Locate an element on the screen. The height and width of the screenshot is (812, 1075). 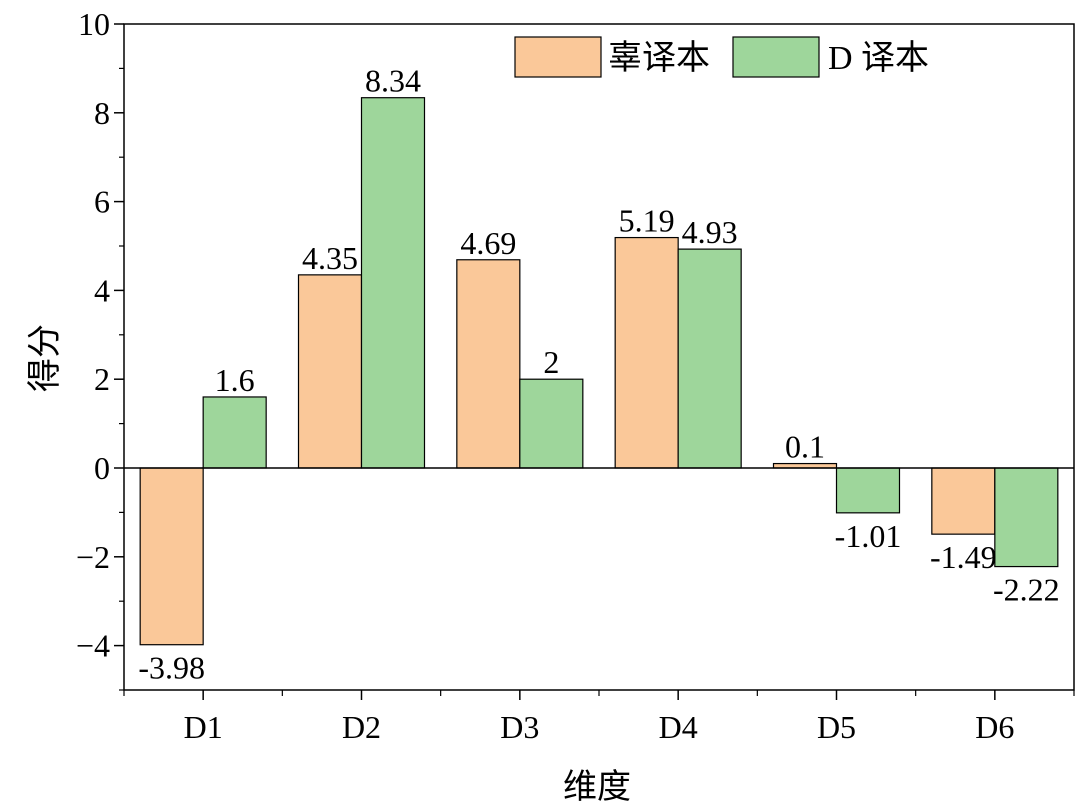
y-tick-label: −4 is located at coordinates (93, 646).